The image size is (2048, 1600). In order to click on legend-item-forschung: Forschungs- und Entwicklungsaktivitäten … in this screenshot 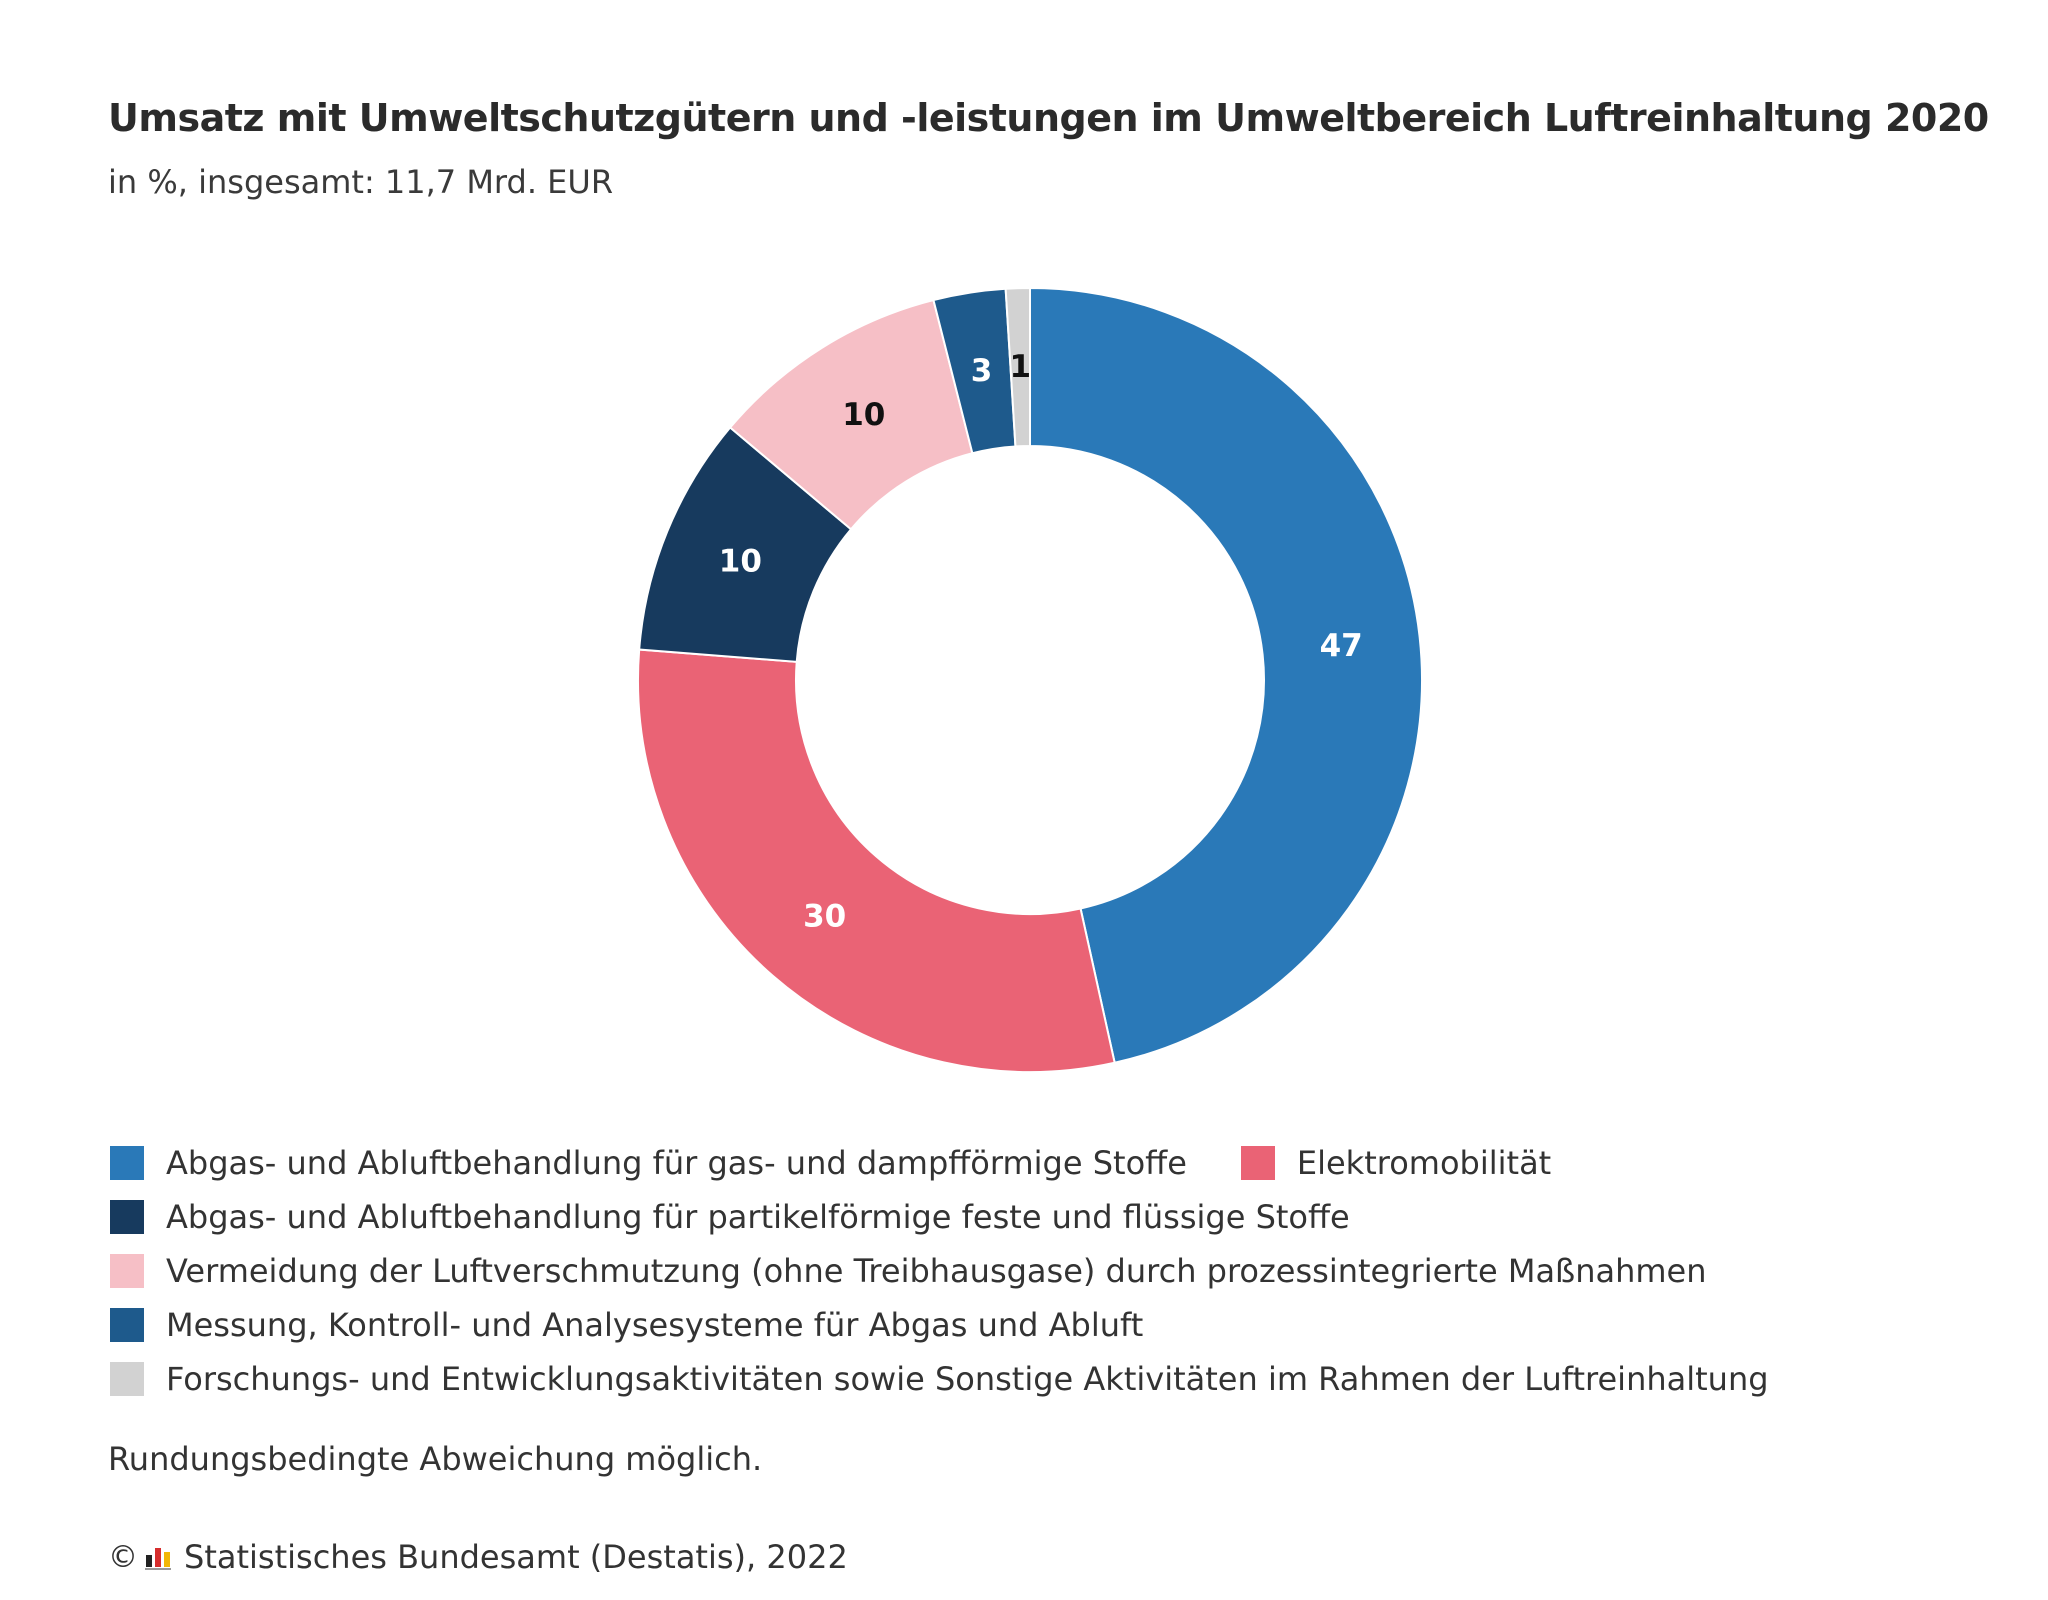, I will do `click(939, 1379)`.